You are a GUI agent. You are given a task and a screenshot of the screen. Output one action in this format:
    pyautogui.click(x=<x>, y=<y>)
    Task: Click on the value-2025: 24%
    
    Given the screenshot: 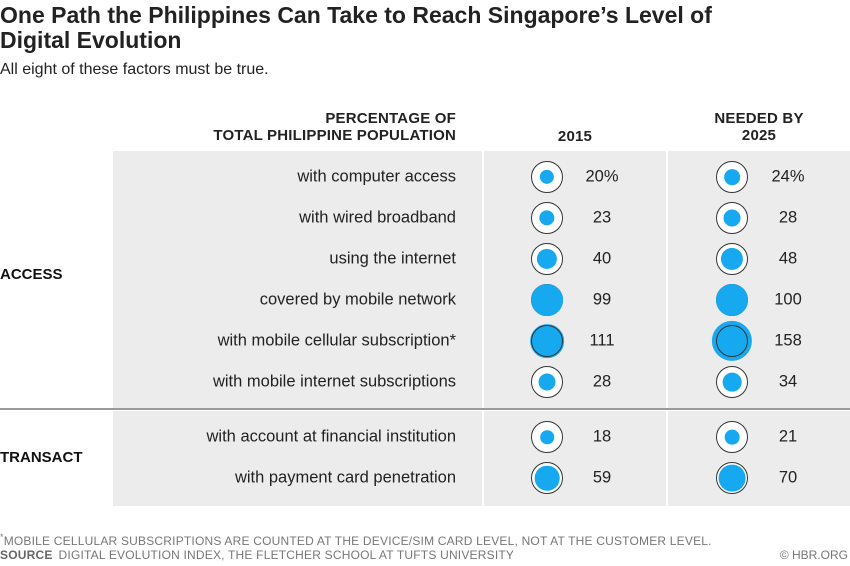 What is the action you would take?
    pyautogui.click(x=788, y=176)
    